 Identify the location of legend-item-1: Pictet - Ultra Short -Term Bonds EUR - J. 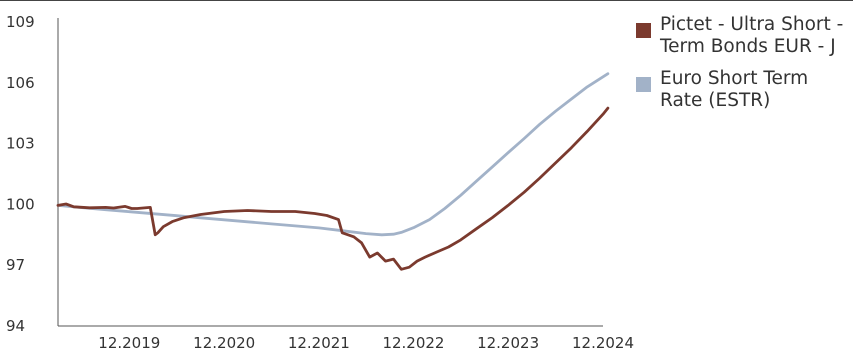
(741, 36).